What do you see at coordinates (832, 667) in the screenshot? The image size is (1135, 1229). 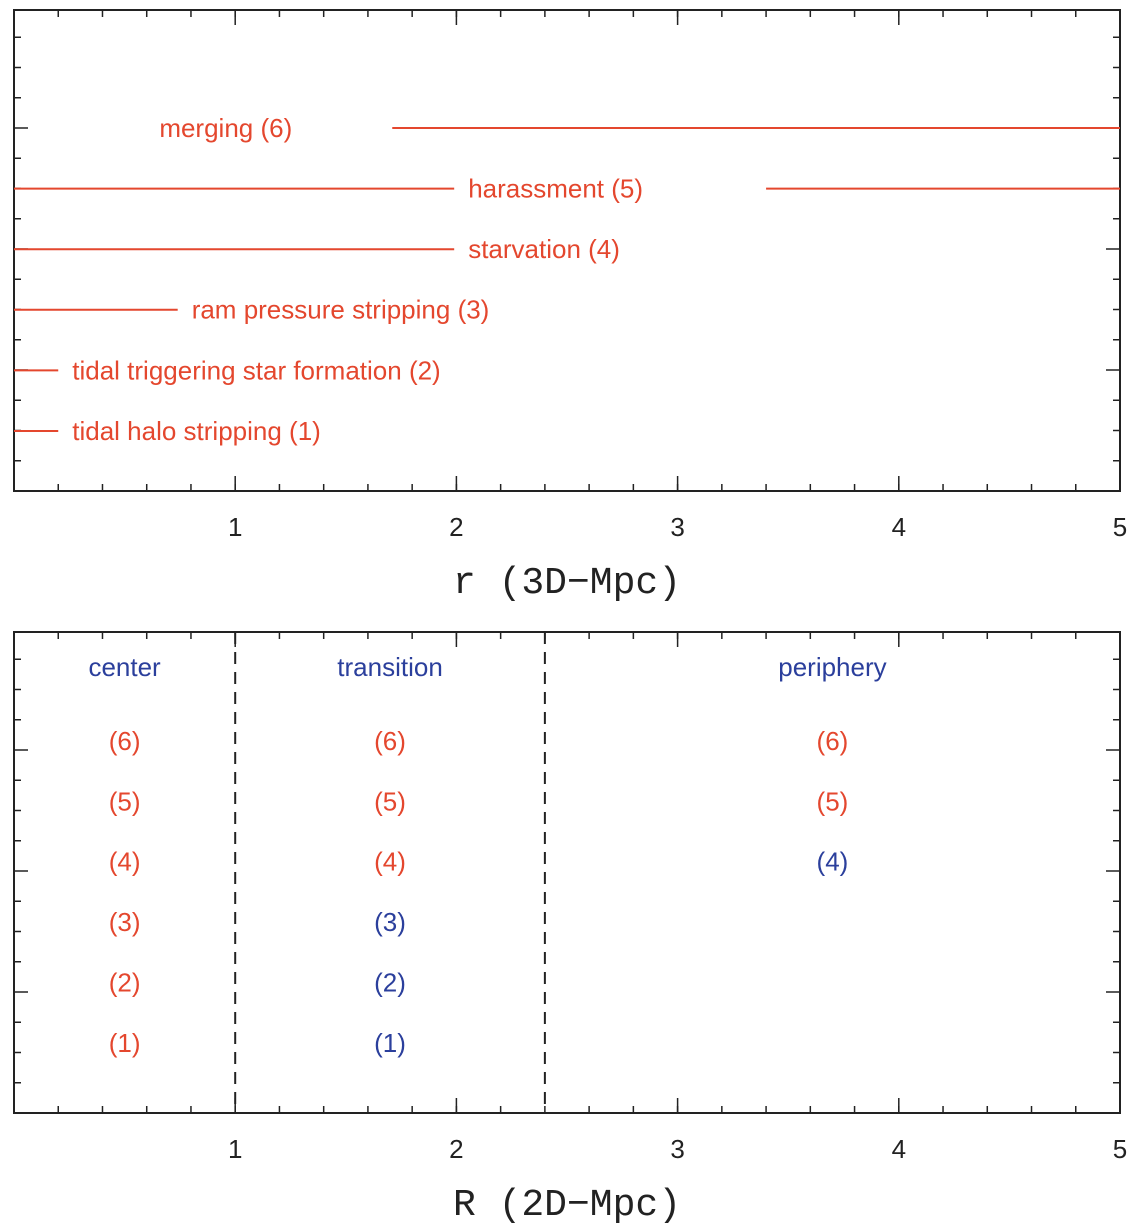 I see `zone-title: periphery` at bounding box center [832, 667].